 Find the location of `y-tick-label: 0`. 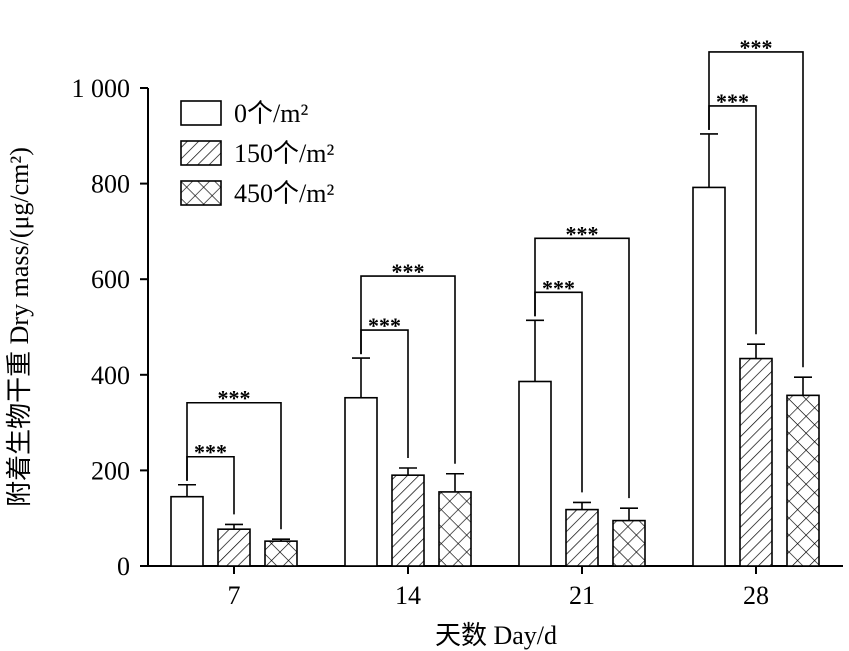

y-tick-label: 0 is located at coordinates (123, 566).